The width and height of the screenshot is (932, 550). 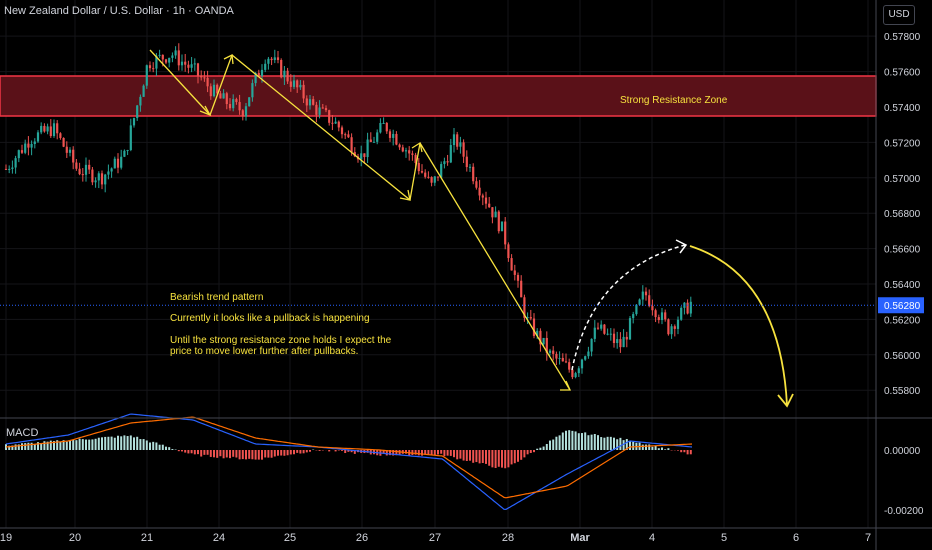 What do you see at coordinates (674, 100) in the screenshot?
I see `resistance-zone-label: Strong Resistance Zone` at bounding box center [674, 100].